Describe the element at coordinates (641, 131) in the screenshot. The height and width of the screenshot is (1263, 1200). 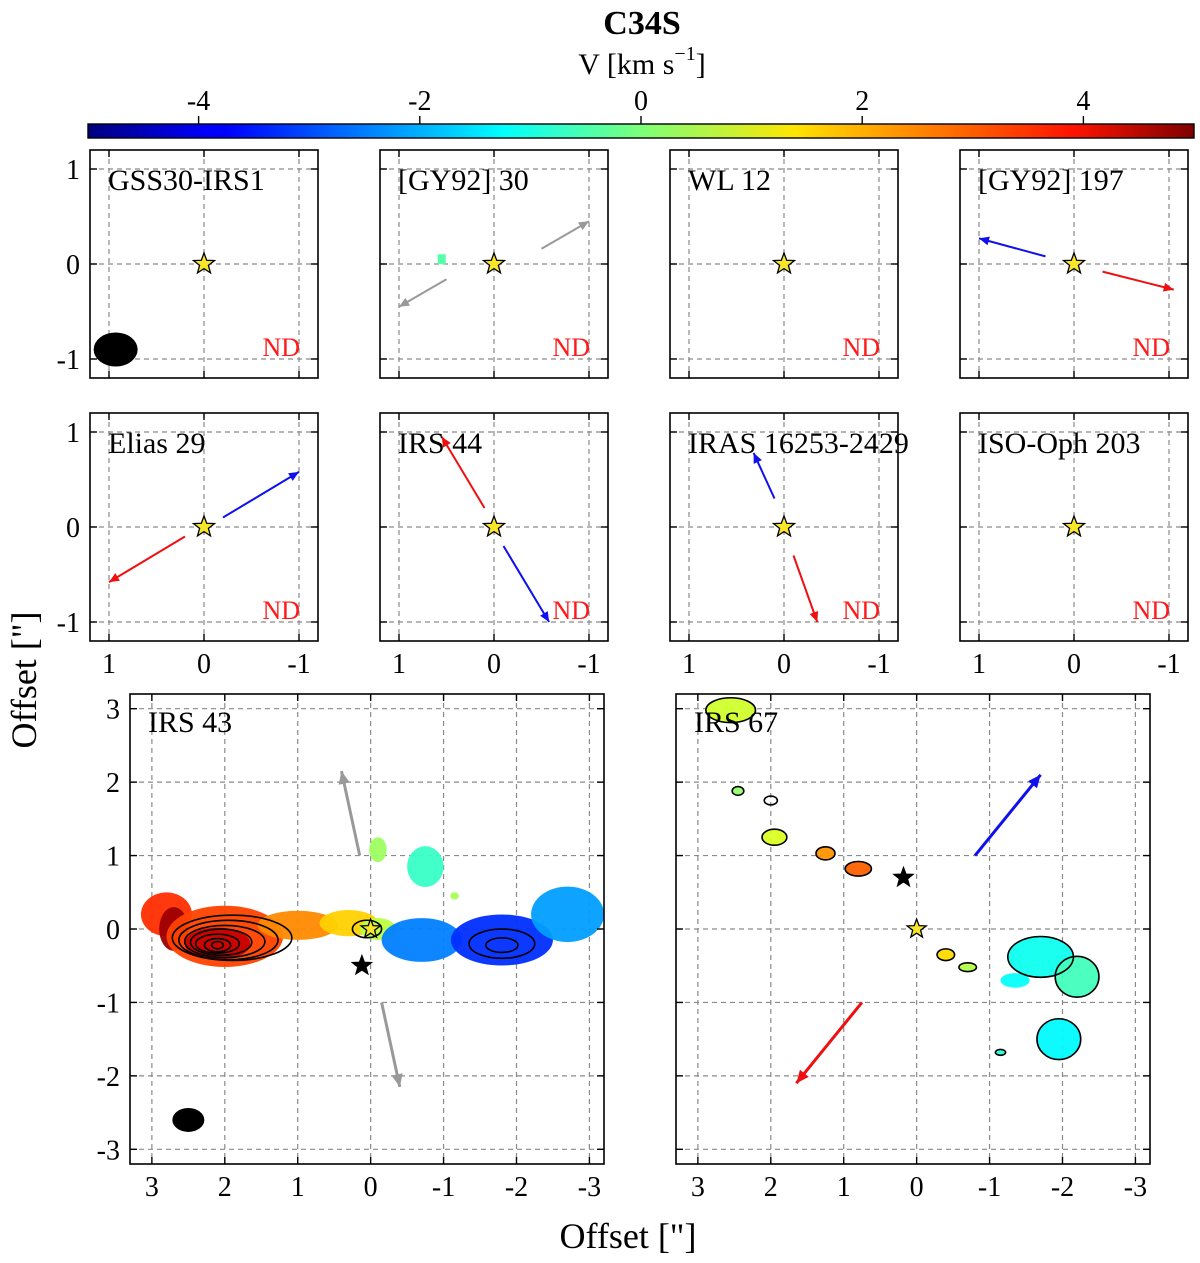
I see `colorbar` at that location.